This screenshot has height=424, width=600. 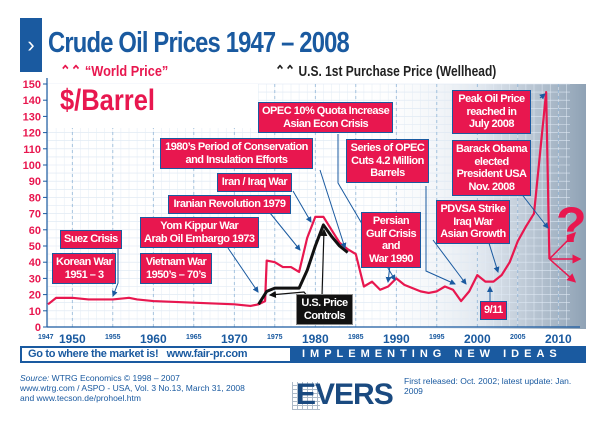 What do you see at coordinates (315, 338) in the screenshot?
I see `x-tick-label-major: 1980` at bounding box center [315, 338].